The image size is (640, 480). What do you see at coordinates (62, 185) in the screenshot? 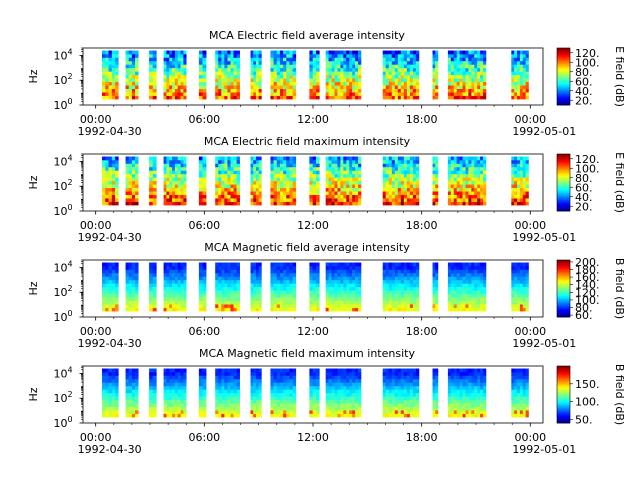
I see `y-tick-label: 102` at bounding box center [62, 185].